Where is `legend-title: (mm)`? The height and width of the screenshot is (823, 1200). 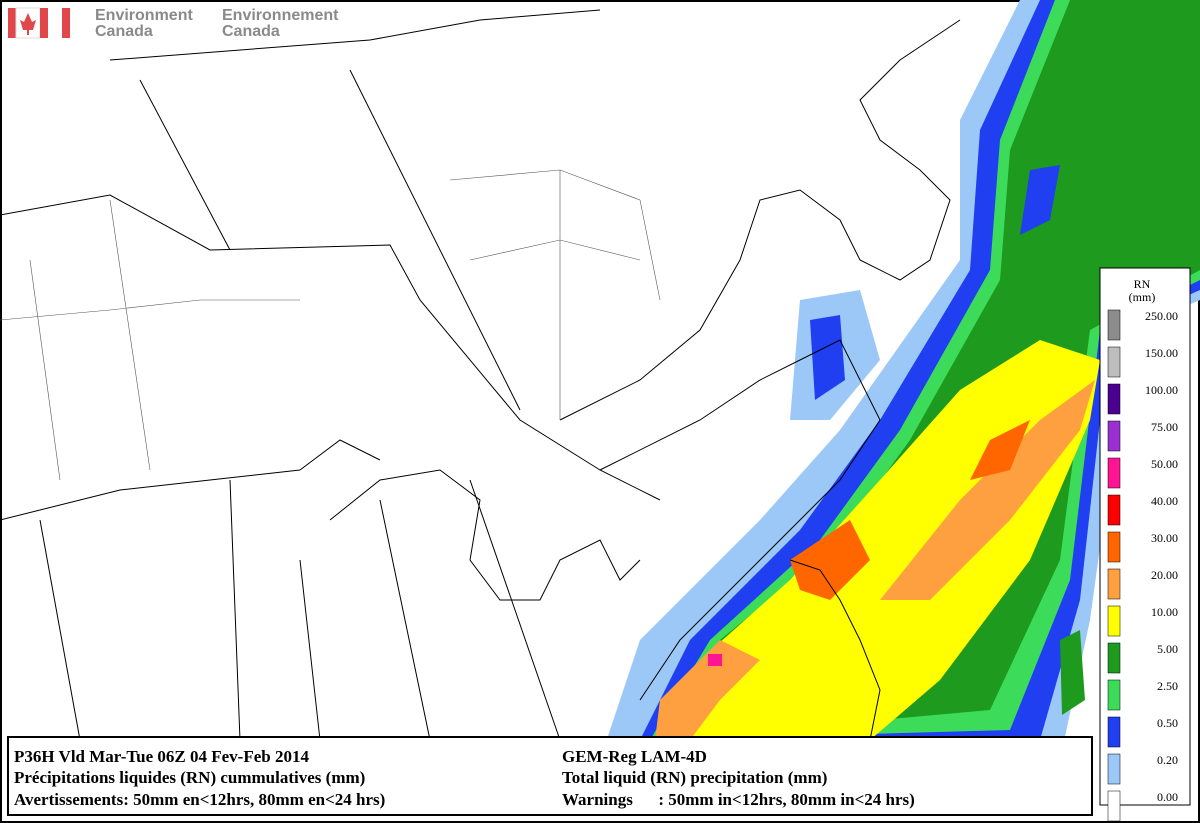
legend-title: (mm) is located at coordinates (1142, 297).